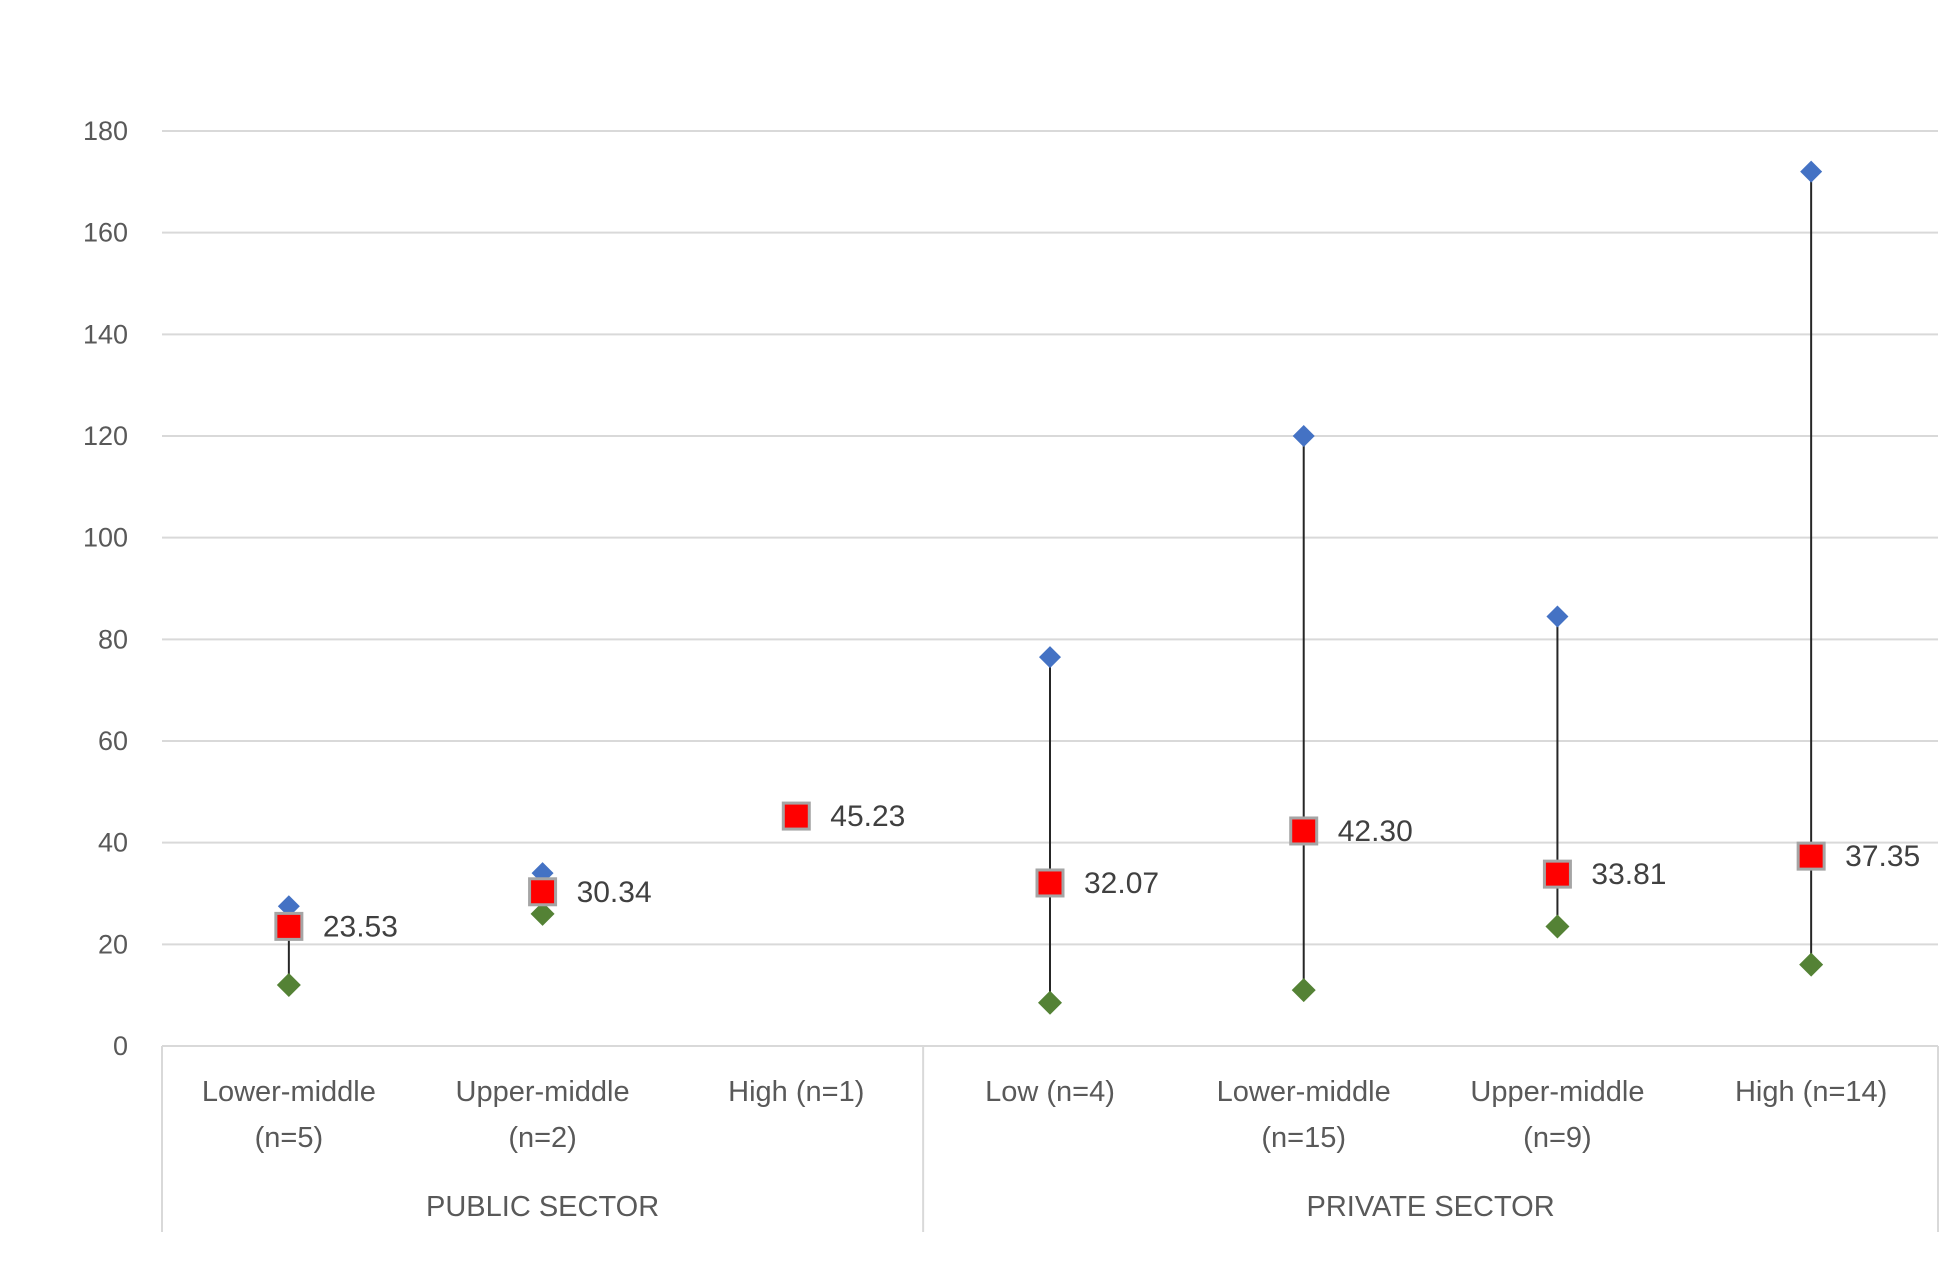 The width and height of the screenshot is (1940, 1276). Describe the element at coordinates (867, 816) in the screenshot. I see `mean-data-label: 45.23` at that location.